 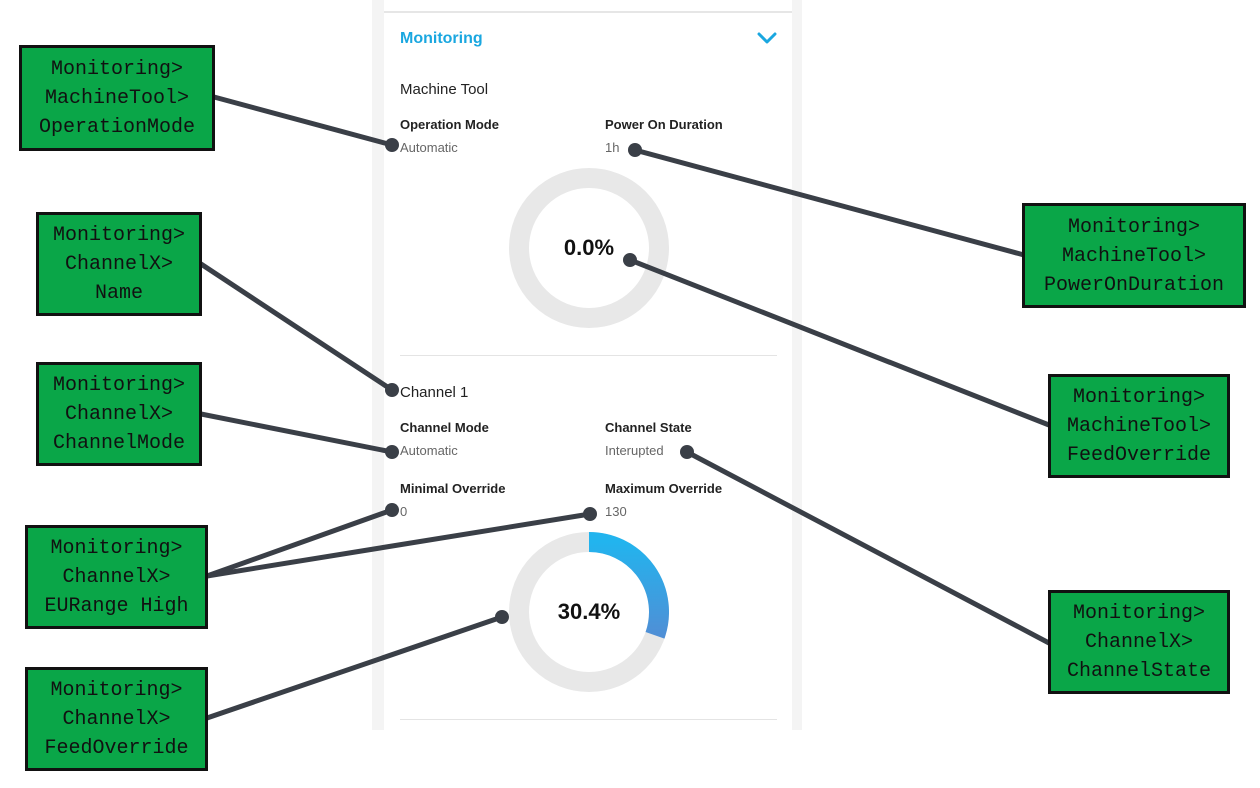 I want to click on machine-tool-feed-override-value: 0.0%, so click(x=589, y=247).